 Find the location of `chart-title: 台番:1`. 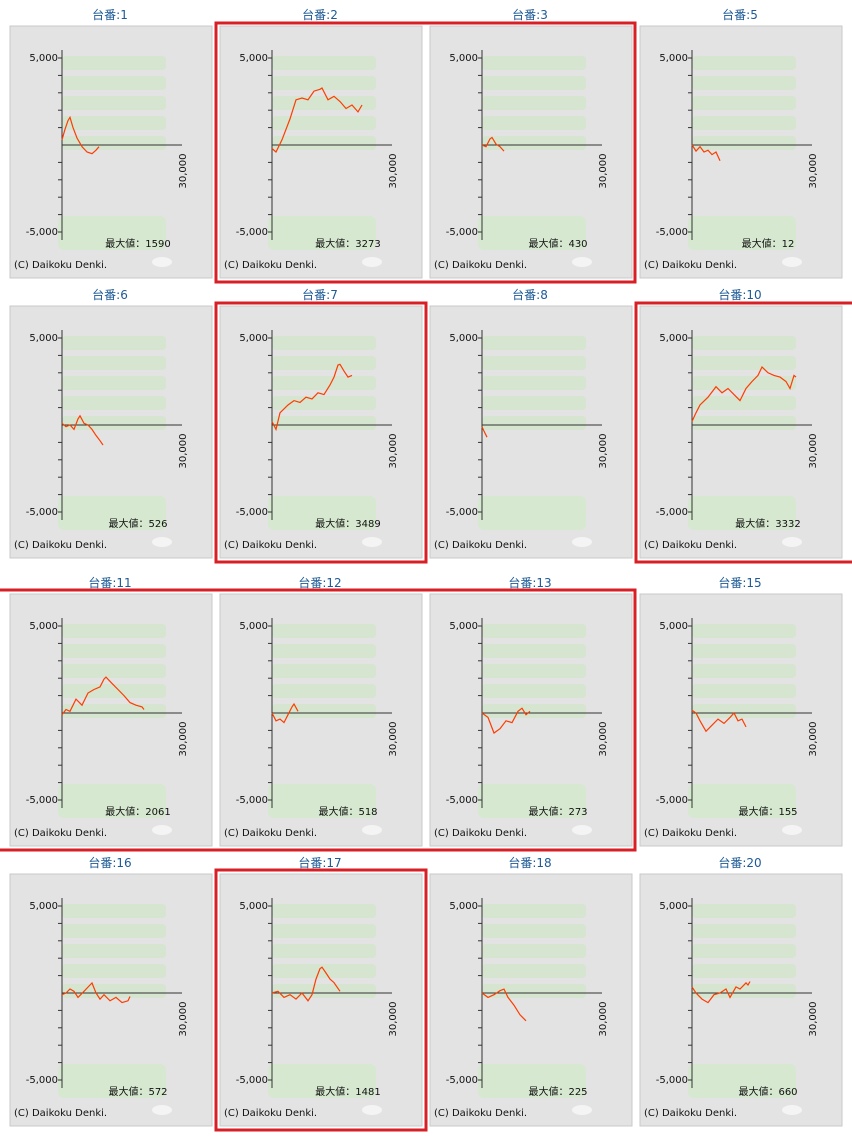

chart-title: 台番:1 is located at coordinates (110, 14).